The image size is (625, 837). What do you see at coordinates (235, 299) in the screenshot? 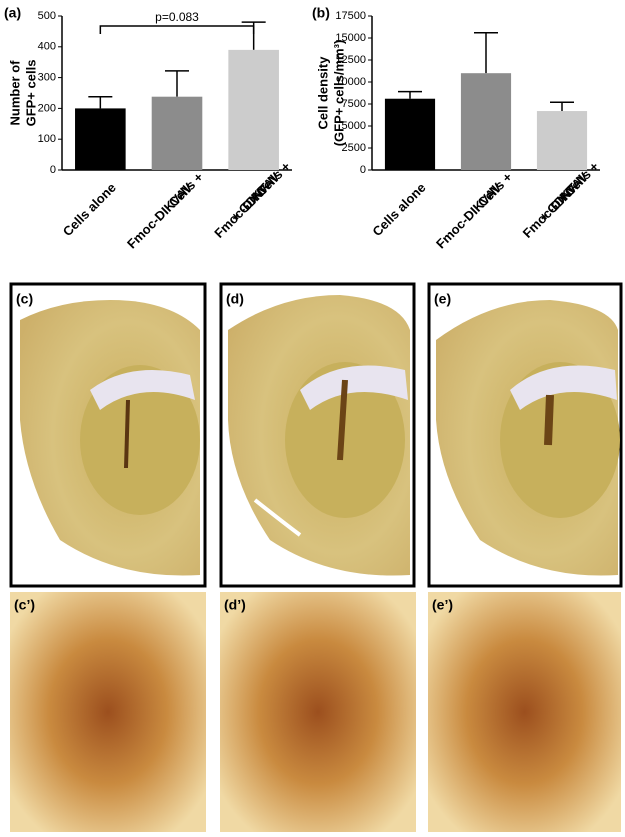
I see `panel-label: (d)` at bounding box center [235, 299].